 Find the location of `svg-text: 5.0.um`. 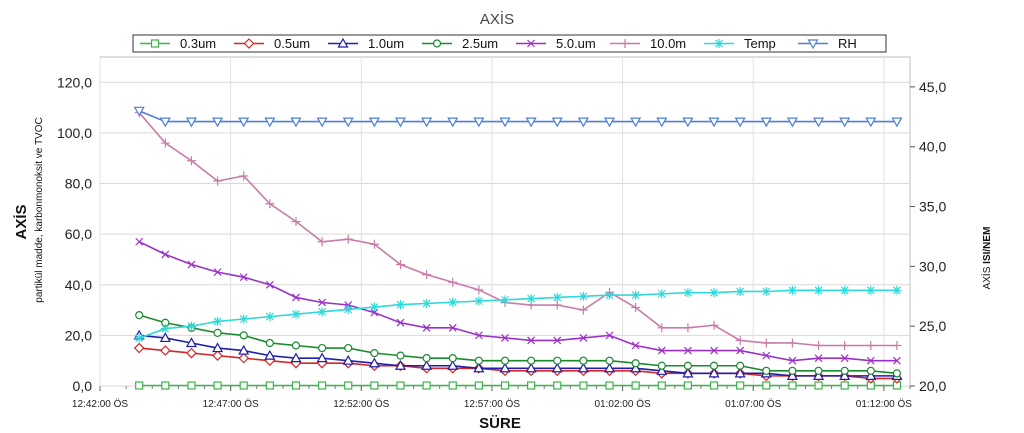

svg-text: 5.0.um is located at coordinates (576, 43).